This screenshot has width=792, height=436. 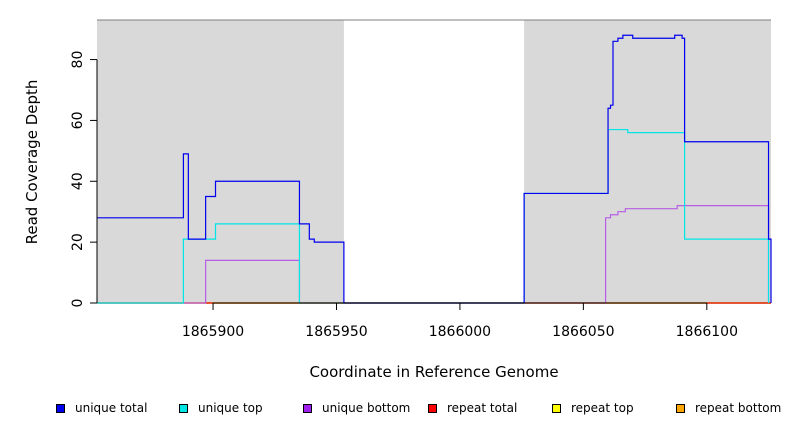 What do you see at coordinates (78, 242) in the screenshot?
I see `y-tick-label-20: 20` at bounding box center [78, 242].